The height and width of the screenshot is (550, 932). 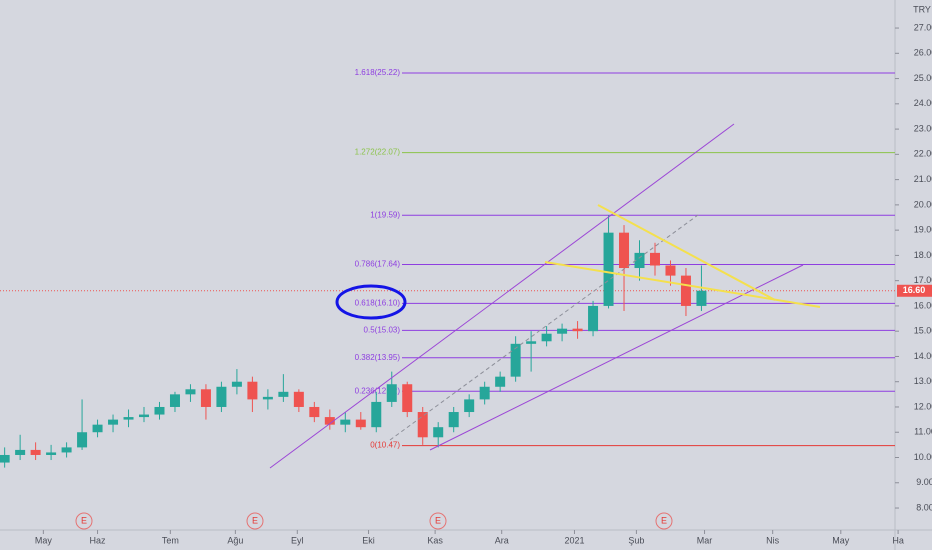 I want to click on y-tick-label: 19.00, so click(x=923, y=230).